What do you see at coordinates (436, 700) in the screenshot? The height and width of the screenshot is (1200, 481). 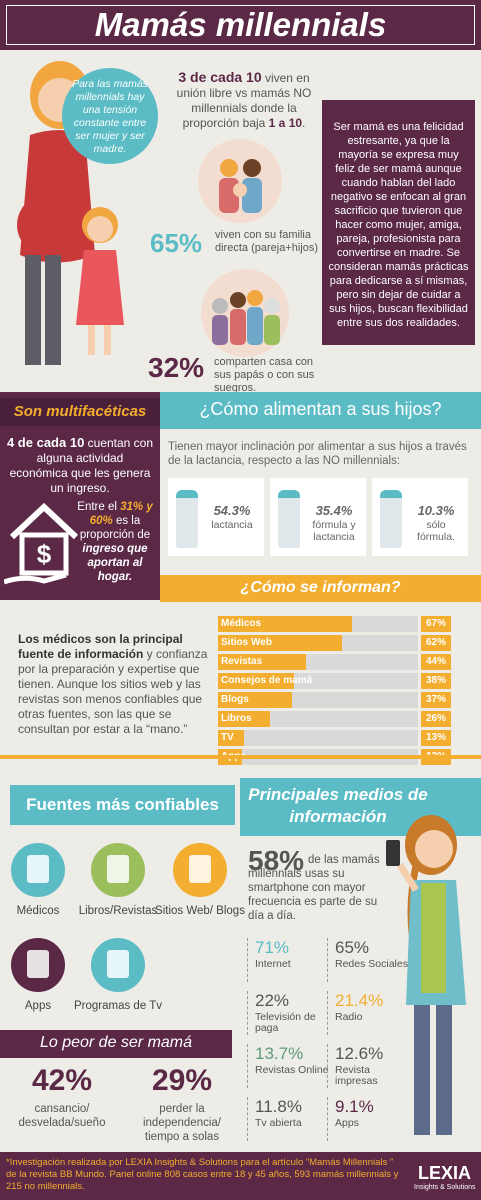 I see `value-label: 37%` at bounding box center [436, 700].